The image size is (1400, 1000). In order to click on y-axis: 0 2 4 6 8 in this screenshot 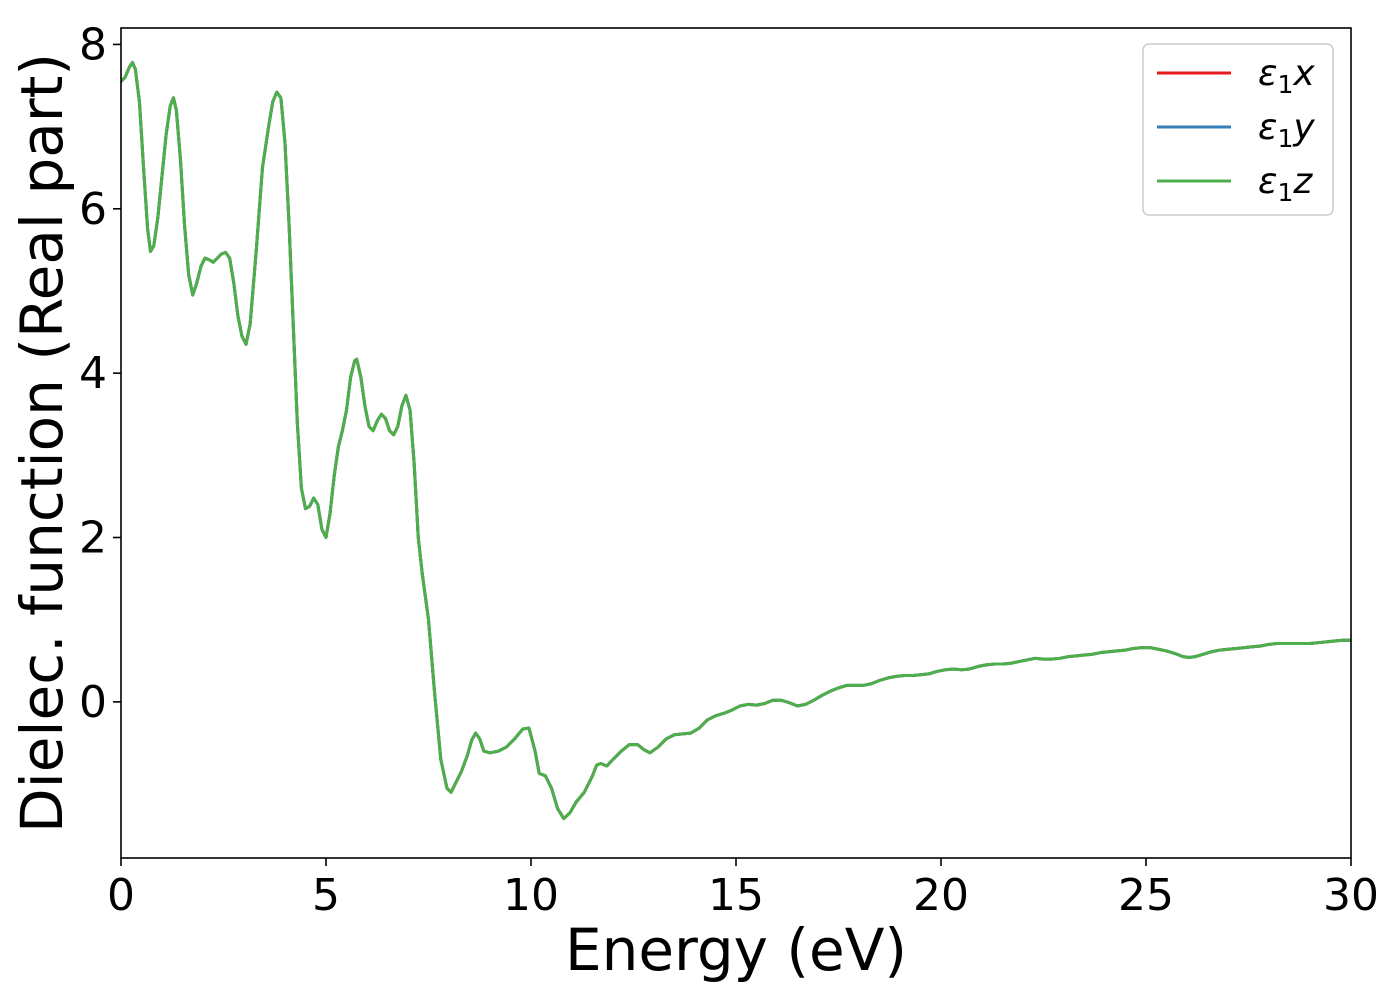, I will do `click(100, 373)`.